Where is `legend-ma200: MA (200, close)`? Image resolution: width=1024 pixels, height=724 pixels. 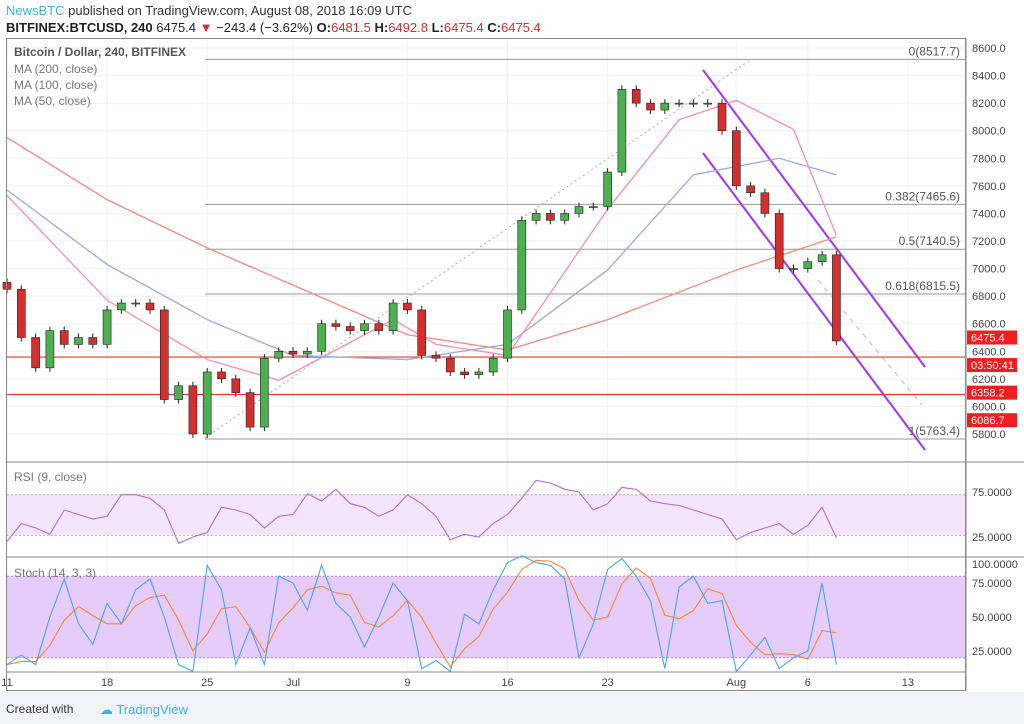 legend-ma200: MA (200, close) is located at coordinates (56, 69).